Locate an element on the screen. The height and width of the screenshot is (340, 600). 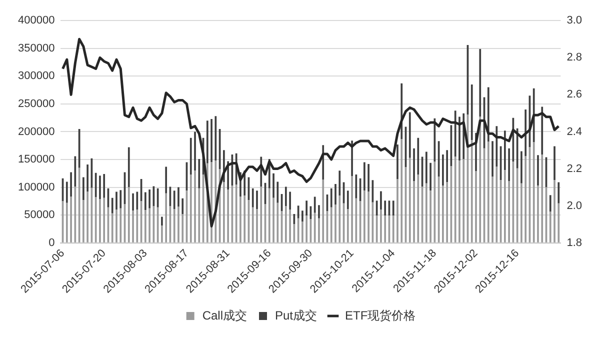
y2-tick-label: 1.8 is located at coordinates (574, 242).